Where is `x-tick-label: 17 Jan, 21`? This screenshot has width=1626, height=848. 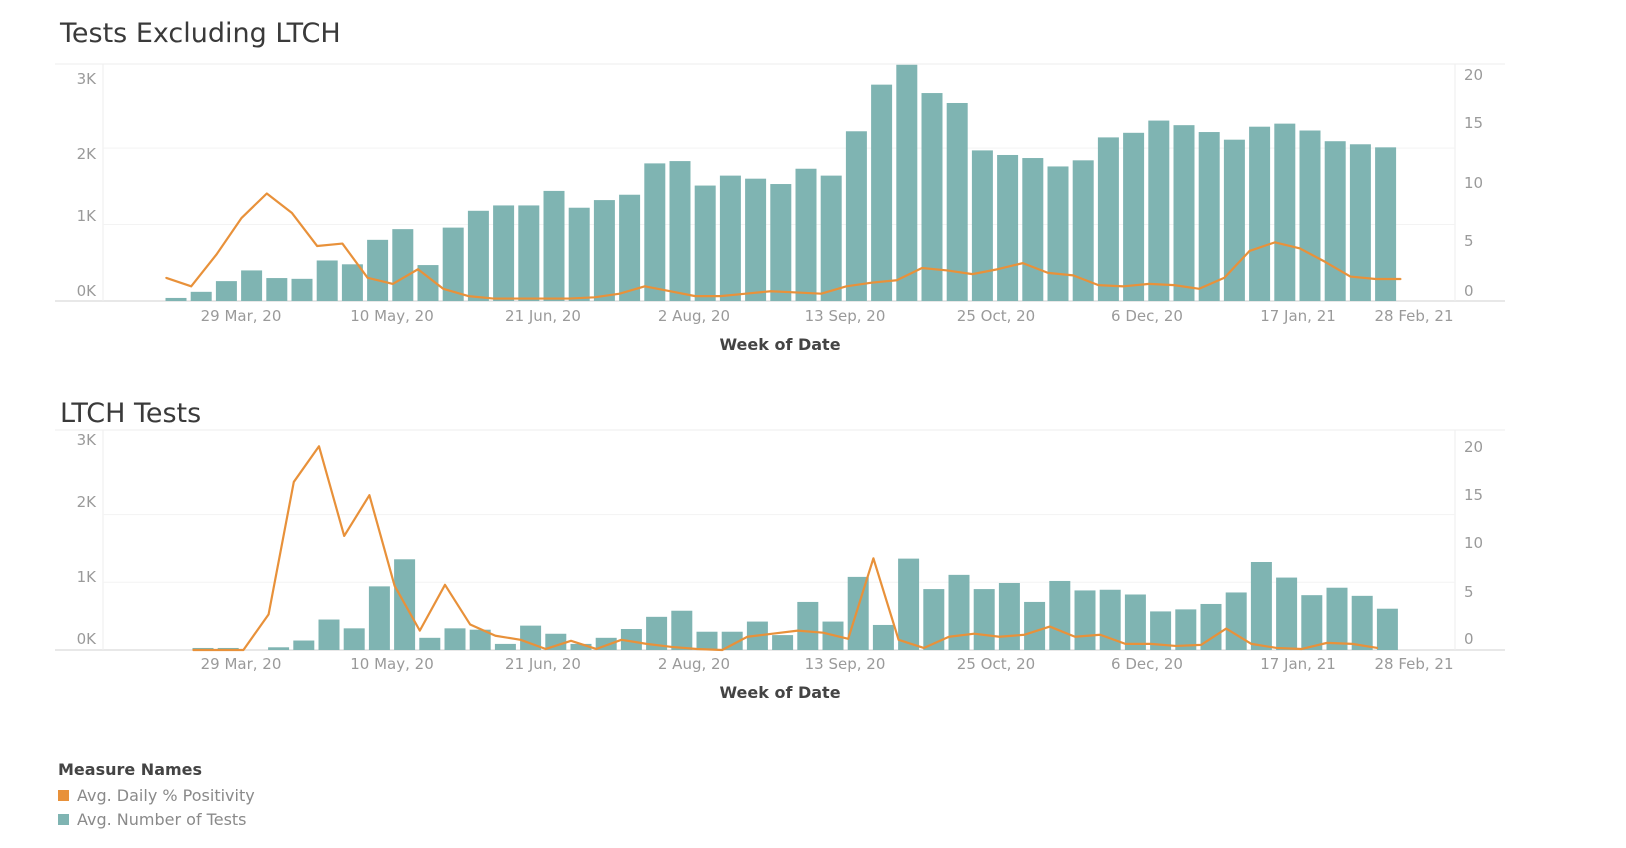 x-tick-label: 17 Jan, 21 is located at coordinates (1298, 664).